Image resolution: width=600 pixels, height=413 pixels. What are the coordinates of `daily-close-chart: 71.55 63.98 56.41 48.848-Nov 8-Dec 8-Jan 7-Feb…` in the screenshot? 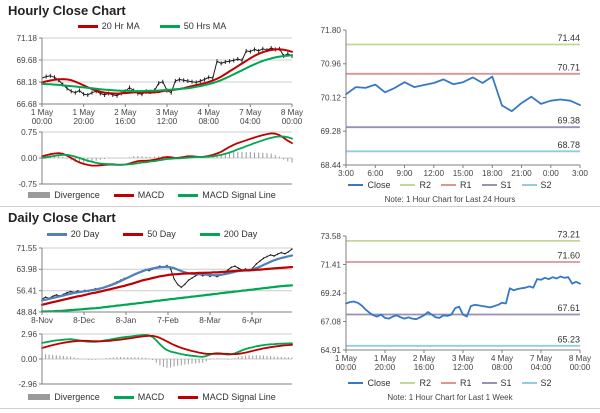 It's located at (155, 284).